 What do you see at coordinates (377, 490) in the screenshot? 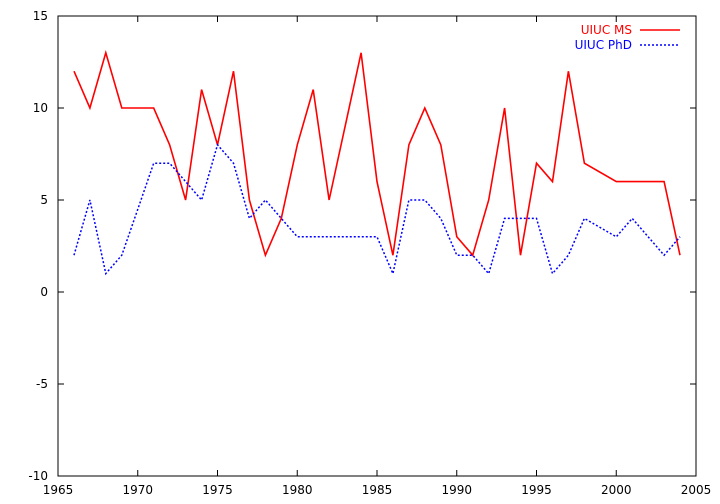
I see `x-tick-label: 1985` at bounding box center [377, 490].